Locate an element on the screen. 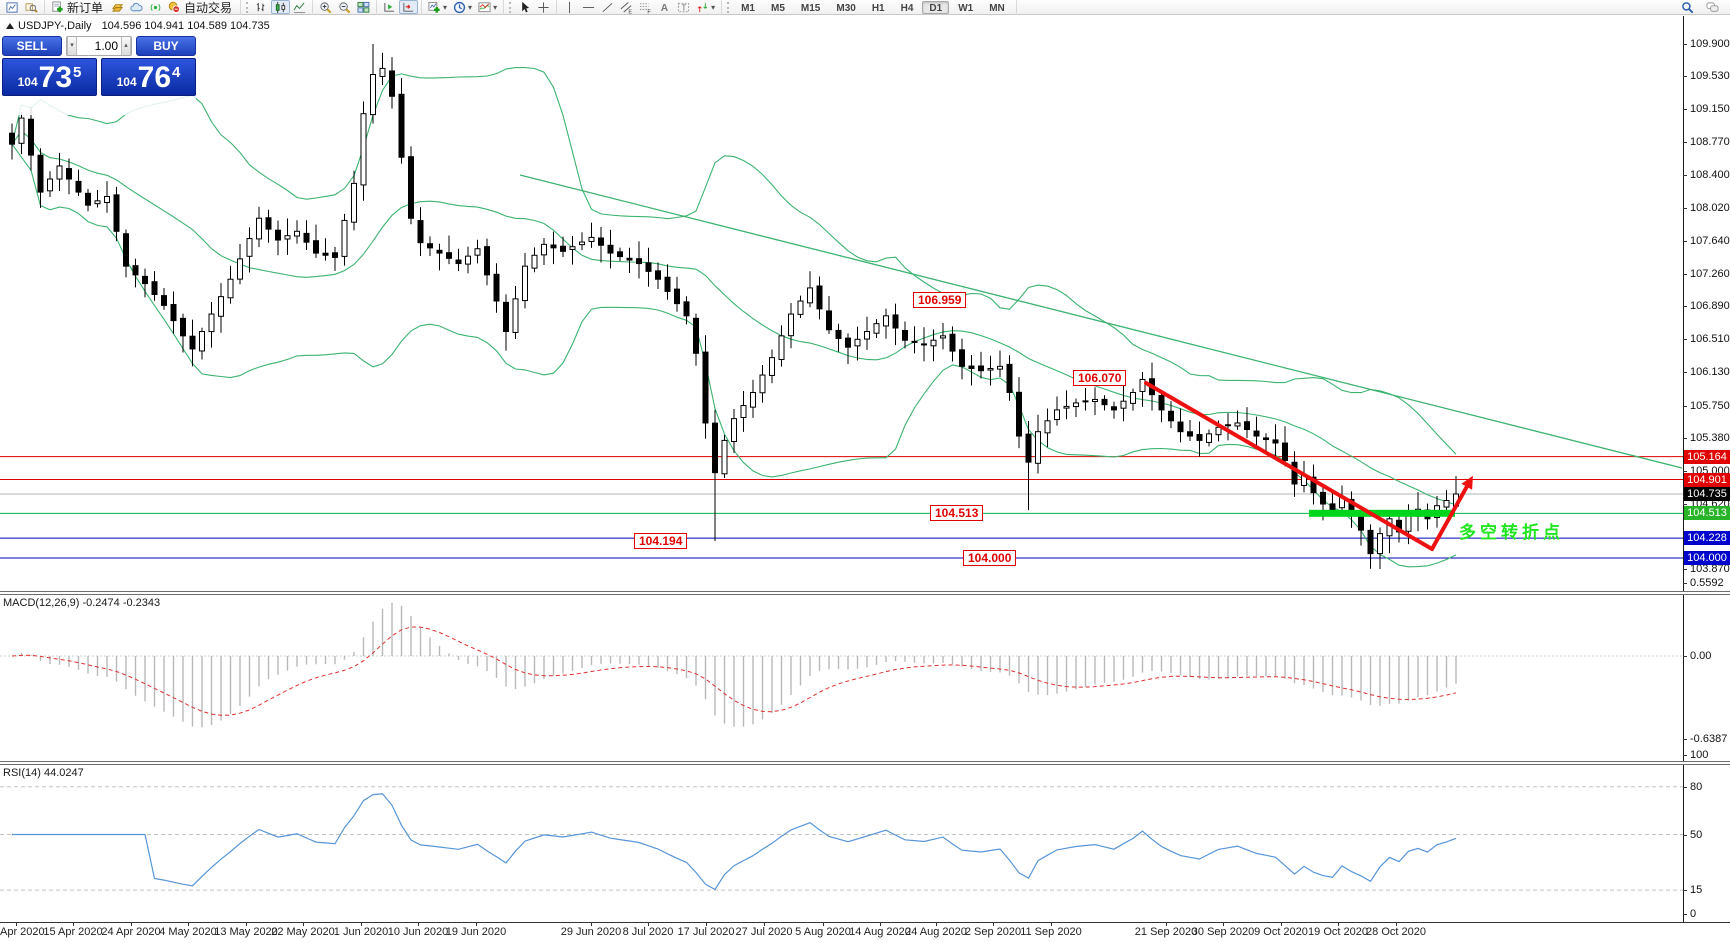 The image size is (1730, 943). periods-button: ▾ is located at coordinates (462, 7).